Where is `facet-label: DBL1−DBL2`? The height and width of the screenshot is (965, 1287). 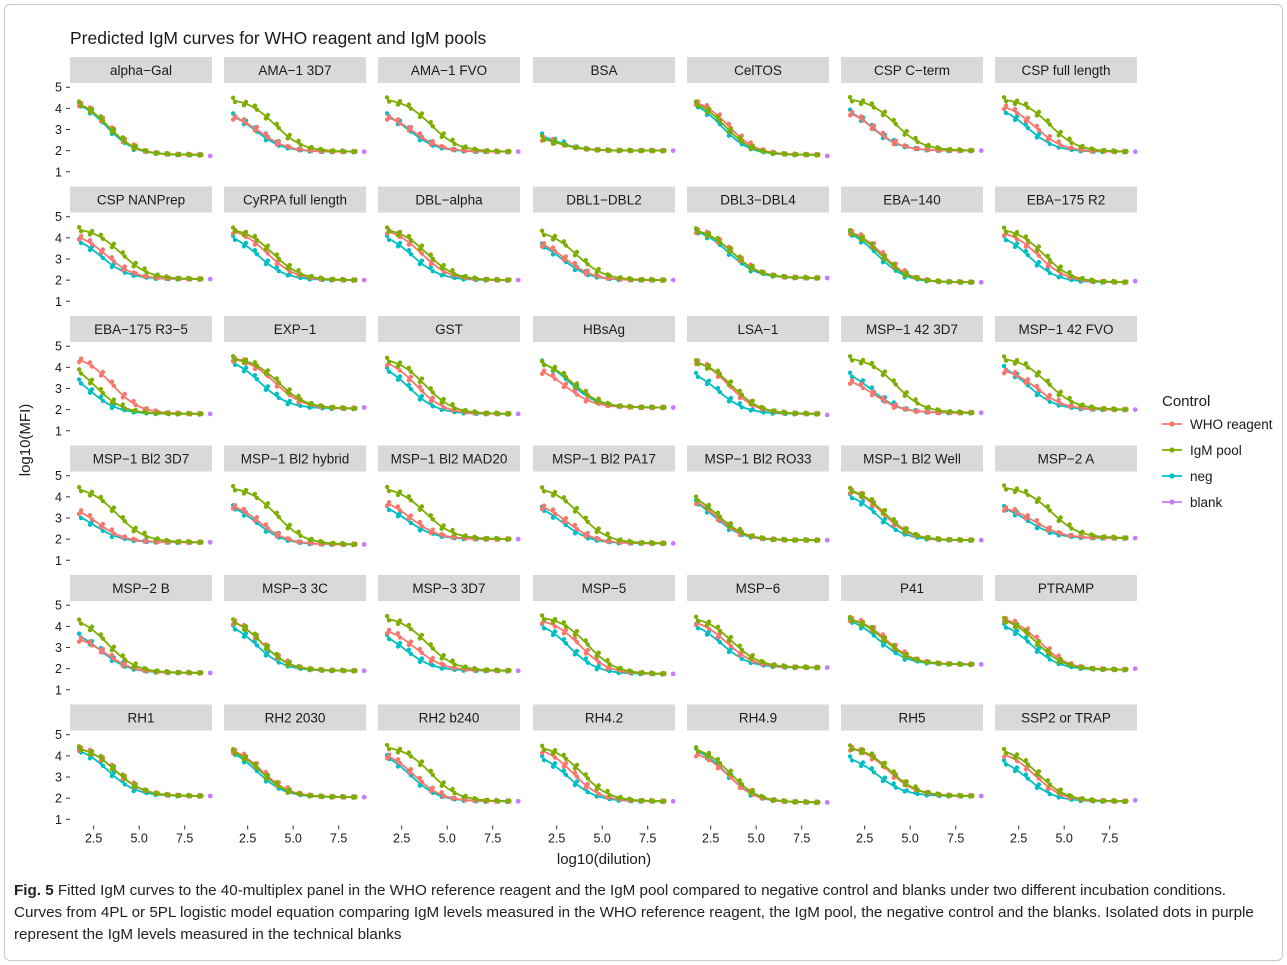 facet-label: DBL1−DBL2 is located at coordinates (603, 200).